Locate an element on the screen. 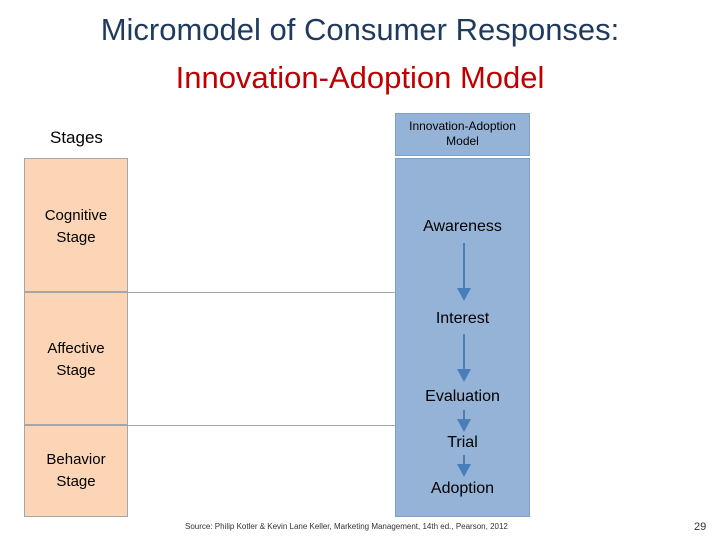 Image resolution: width=720 pixels, height=540 pixels. stage-cognitive-line1: Cognitive is located at coordinates (76, 215).